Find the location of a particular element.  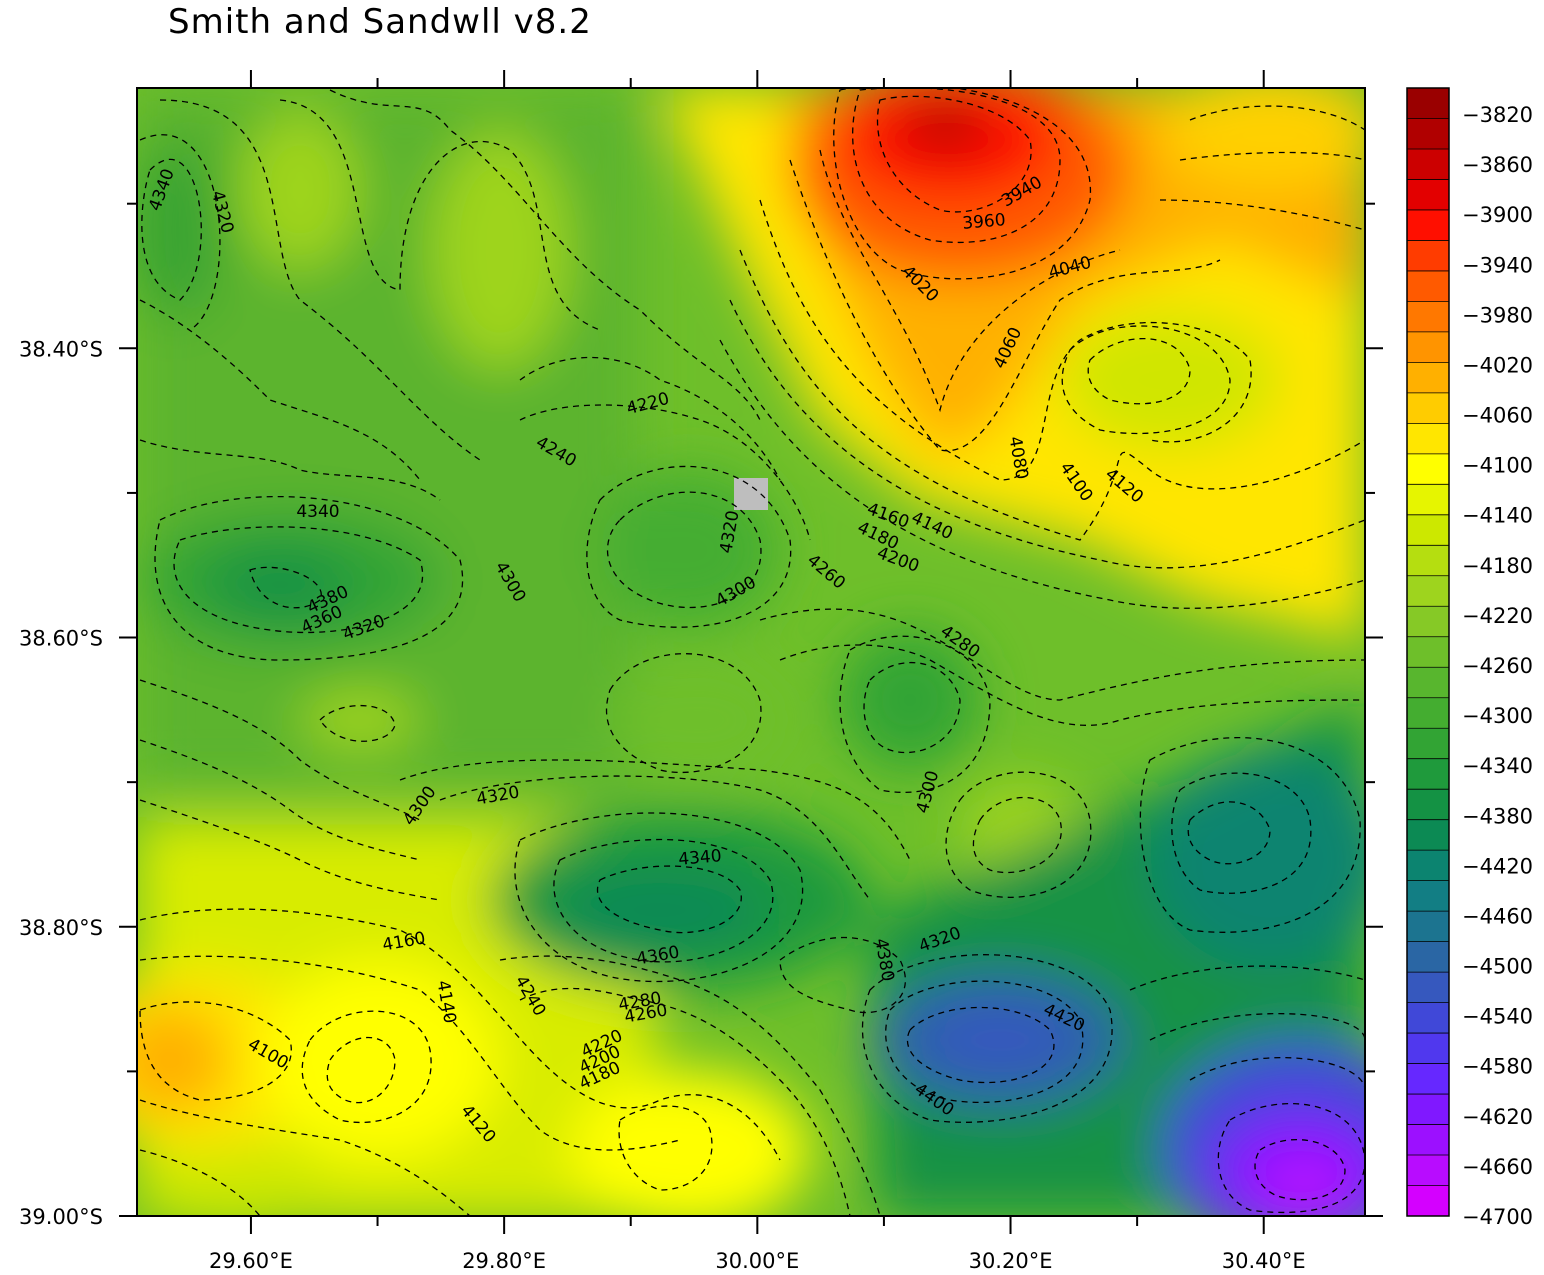

colorbar-label: −4180 is located at coordinates (1497, 566).